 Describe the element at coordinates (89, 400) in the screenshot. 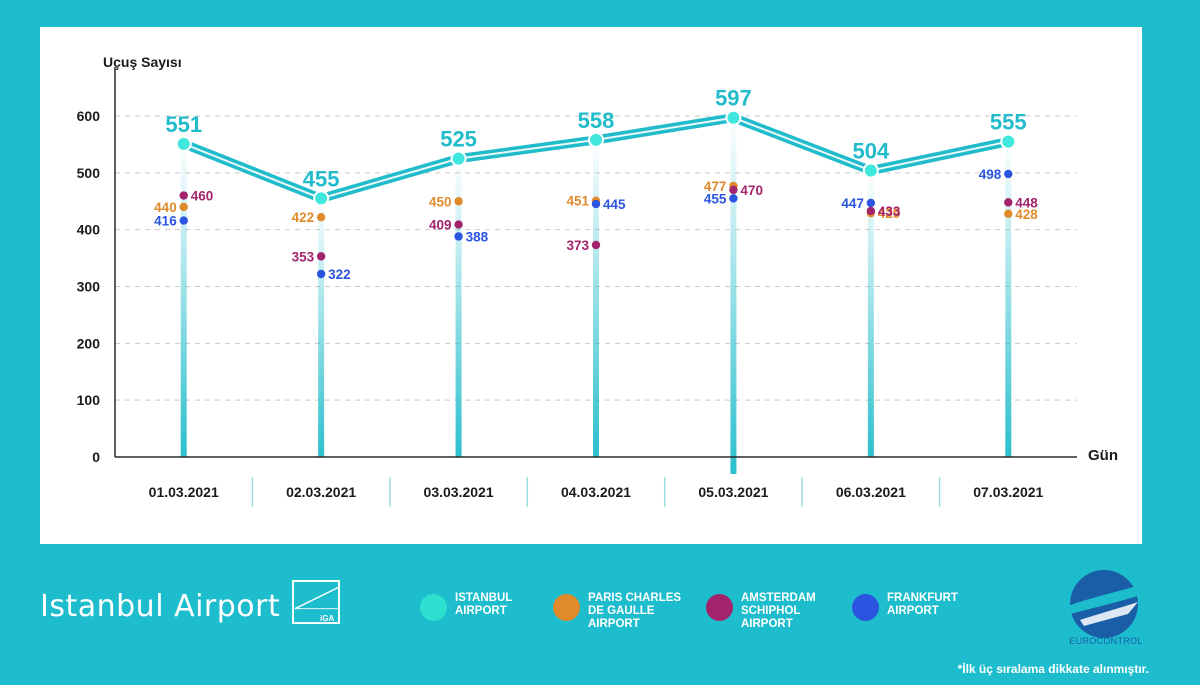

I see `y-tick-label: 100` at that location.